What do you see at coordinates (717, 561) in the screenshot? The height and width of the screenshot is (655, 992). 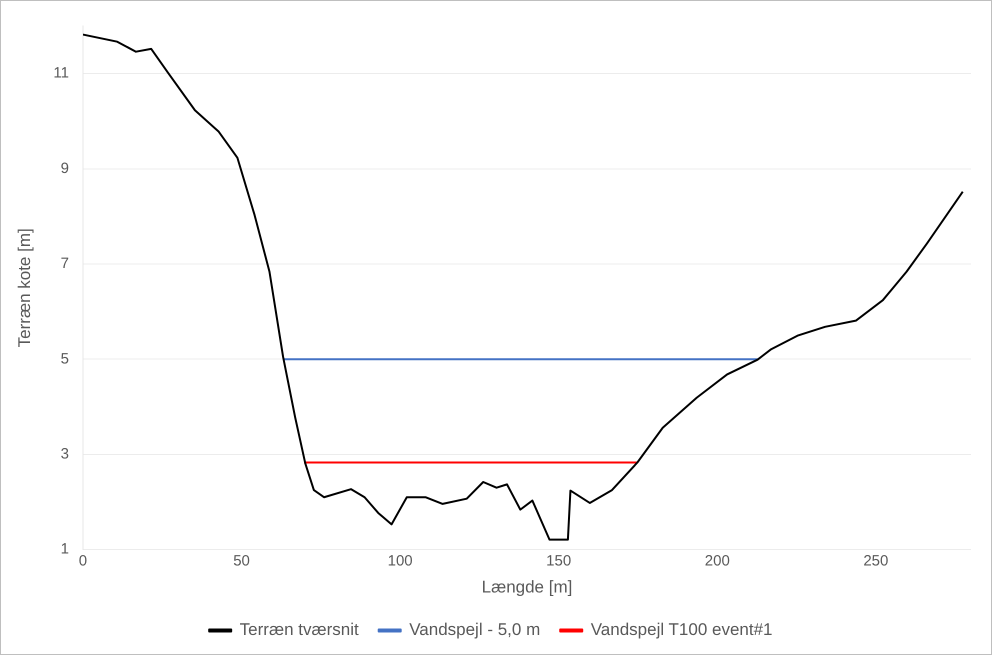 I see `x-tick-label: 200` at bounding box center [717, 561].